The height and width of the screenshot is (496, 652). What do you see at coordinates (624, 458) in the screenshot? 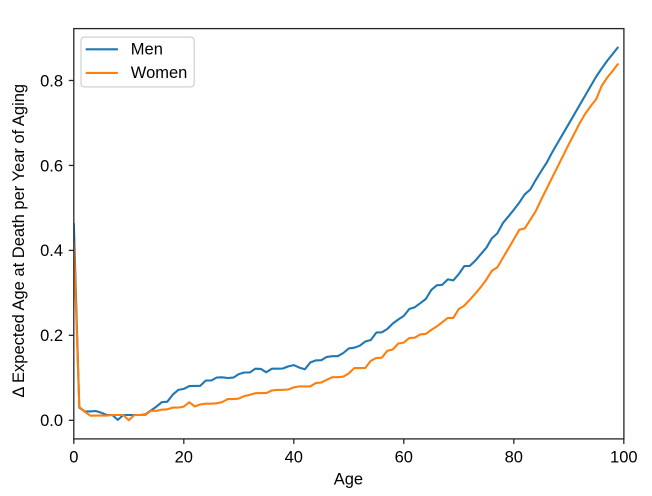
I see `svg-text: 100` at bounding box center [624, 458].